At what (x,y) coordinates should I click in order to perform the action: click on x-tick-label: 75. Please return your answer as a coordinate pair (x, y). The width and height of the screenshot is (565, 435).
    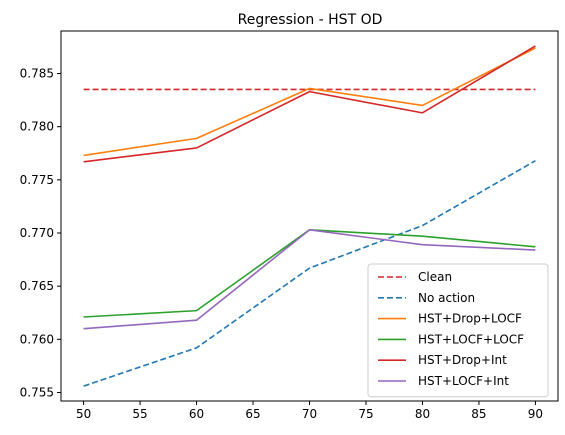
    Looking at the image, I should click on (365, 414).